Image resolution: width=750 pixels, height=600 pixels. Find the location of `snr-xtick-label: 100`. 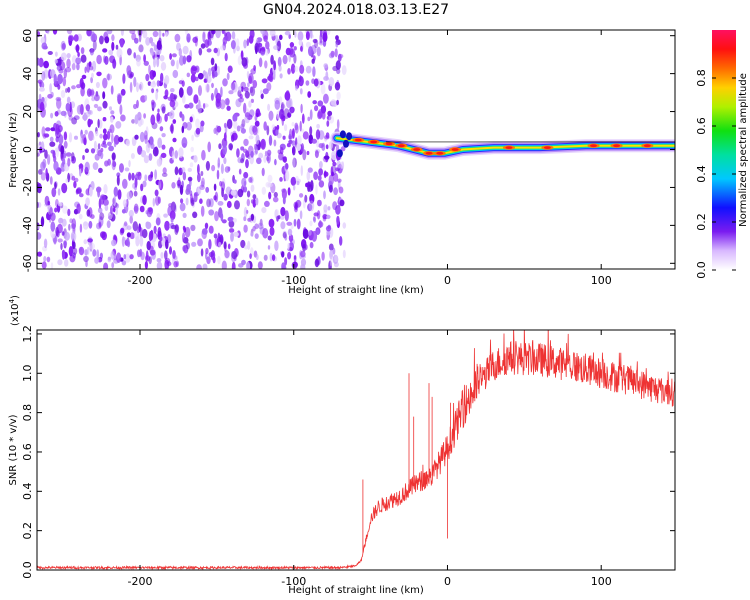

snr-xtick-label: 100 is located at coordinates (601, 581).